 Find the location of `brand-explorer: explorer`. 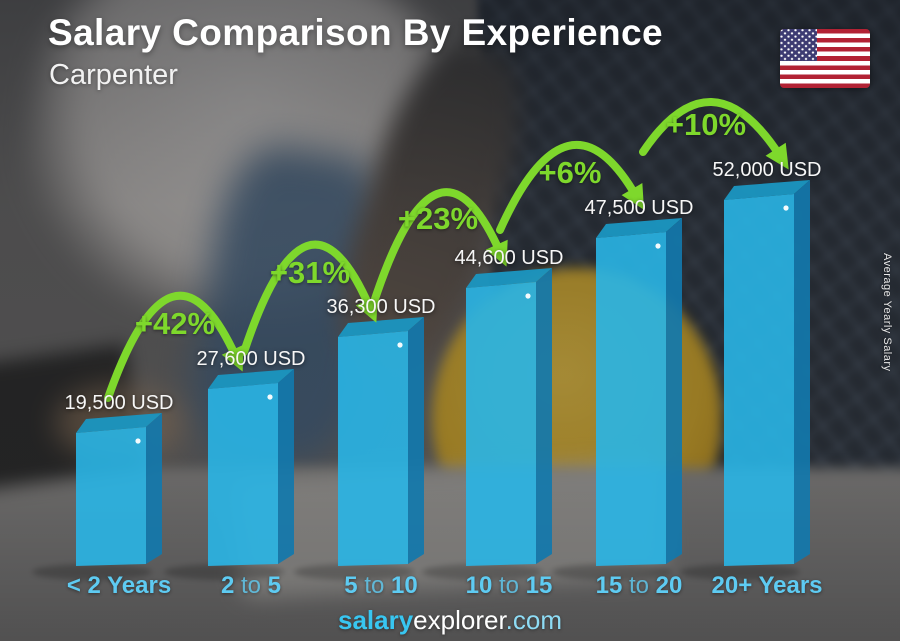

brand-explorer: explorer is located at coordinates (459, 620).